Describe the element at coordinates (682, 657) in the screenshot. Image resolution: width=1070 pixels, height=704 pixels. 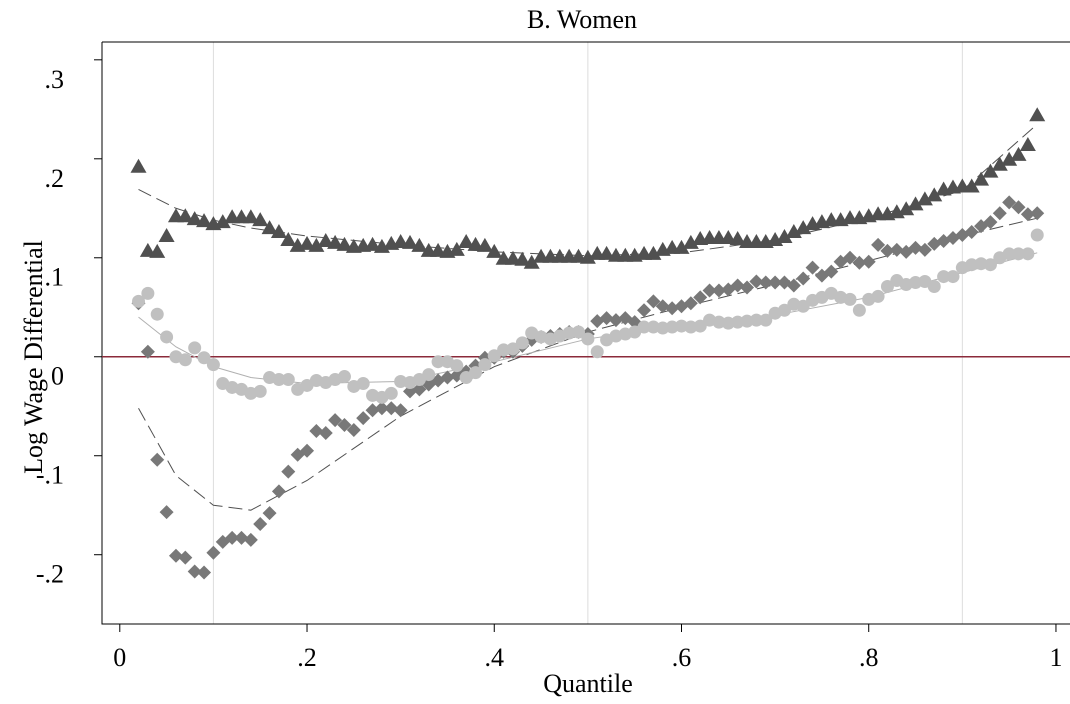
I see `x-tick-label: .6` at that location.